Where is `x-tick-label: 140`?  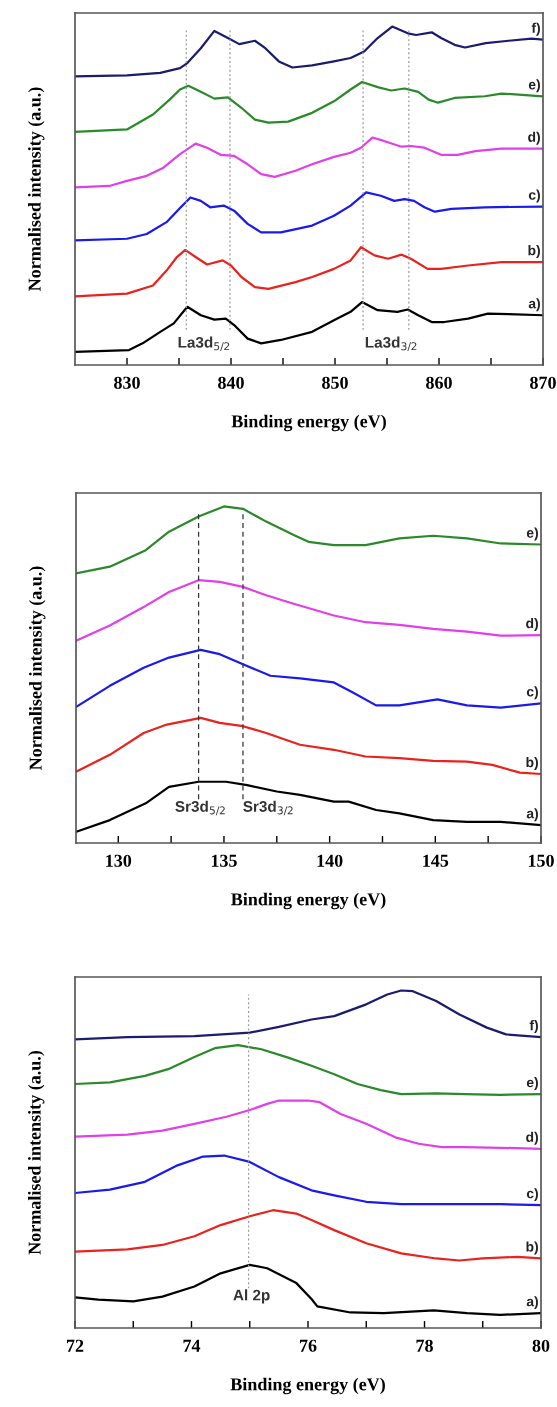
x-tick-label: 140 is located at coordinates (330, 860).